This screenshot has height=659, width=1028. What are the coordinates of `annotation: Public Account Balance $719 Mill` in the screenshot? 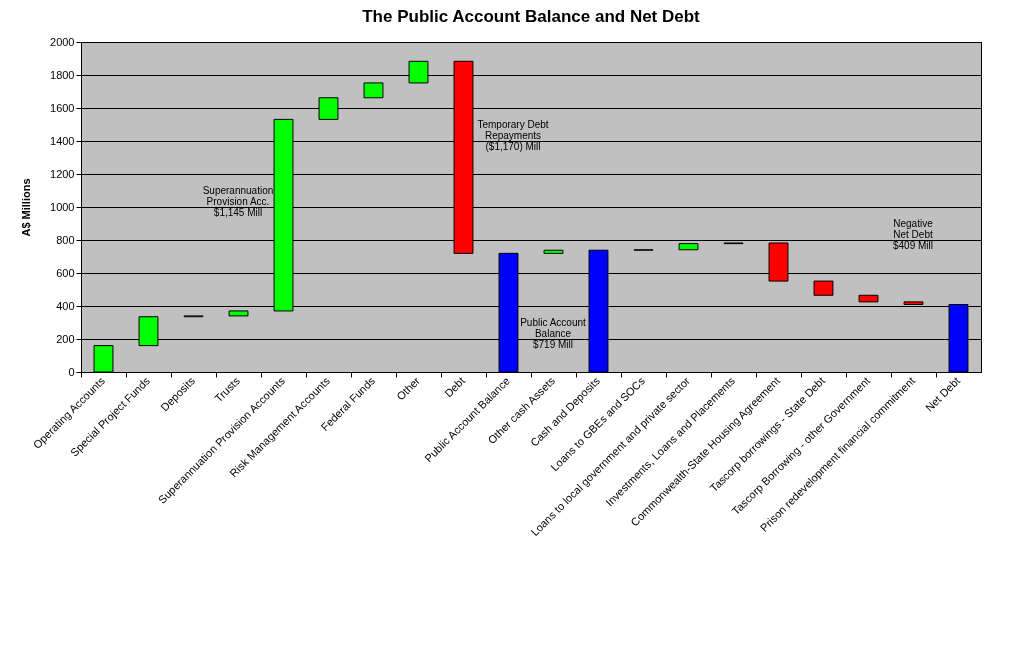 It's located at (553, 333).